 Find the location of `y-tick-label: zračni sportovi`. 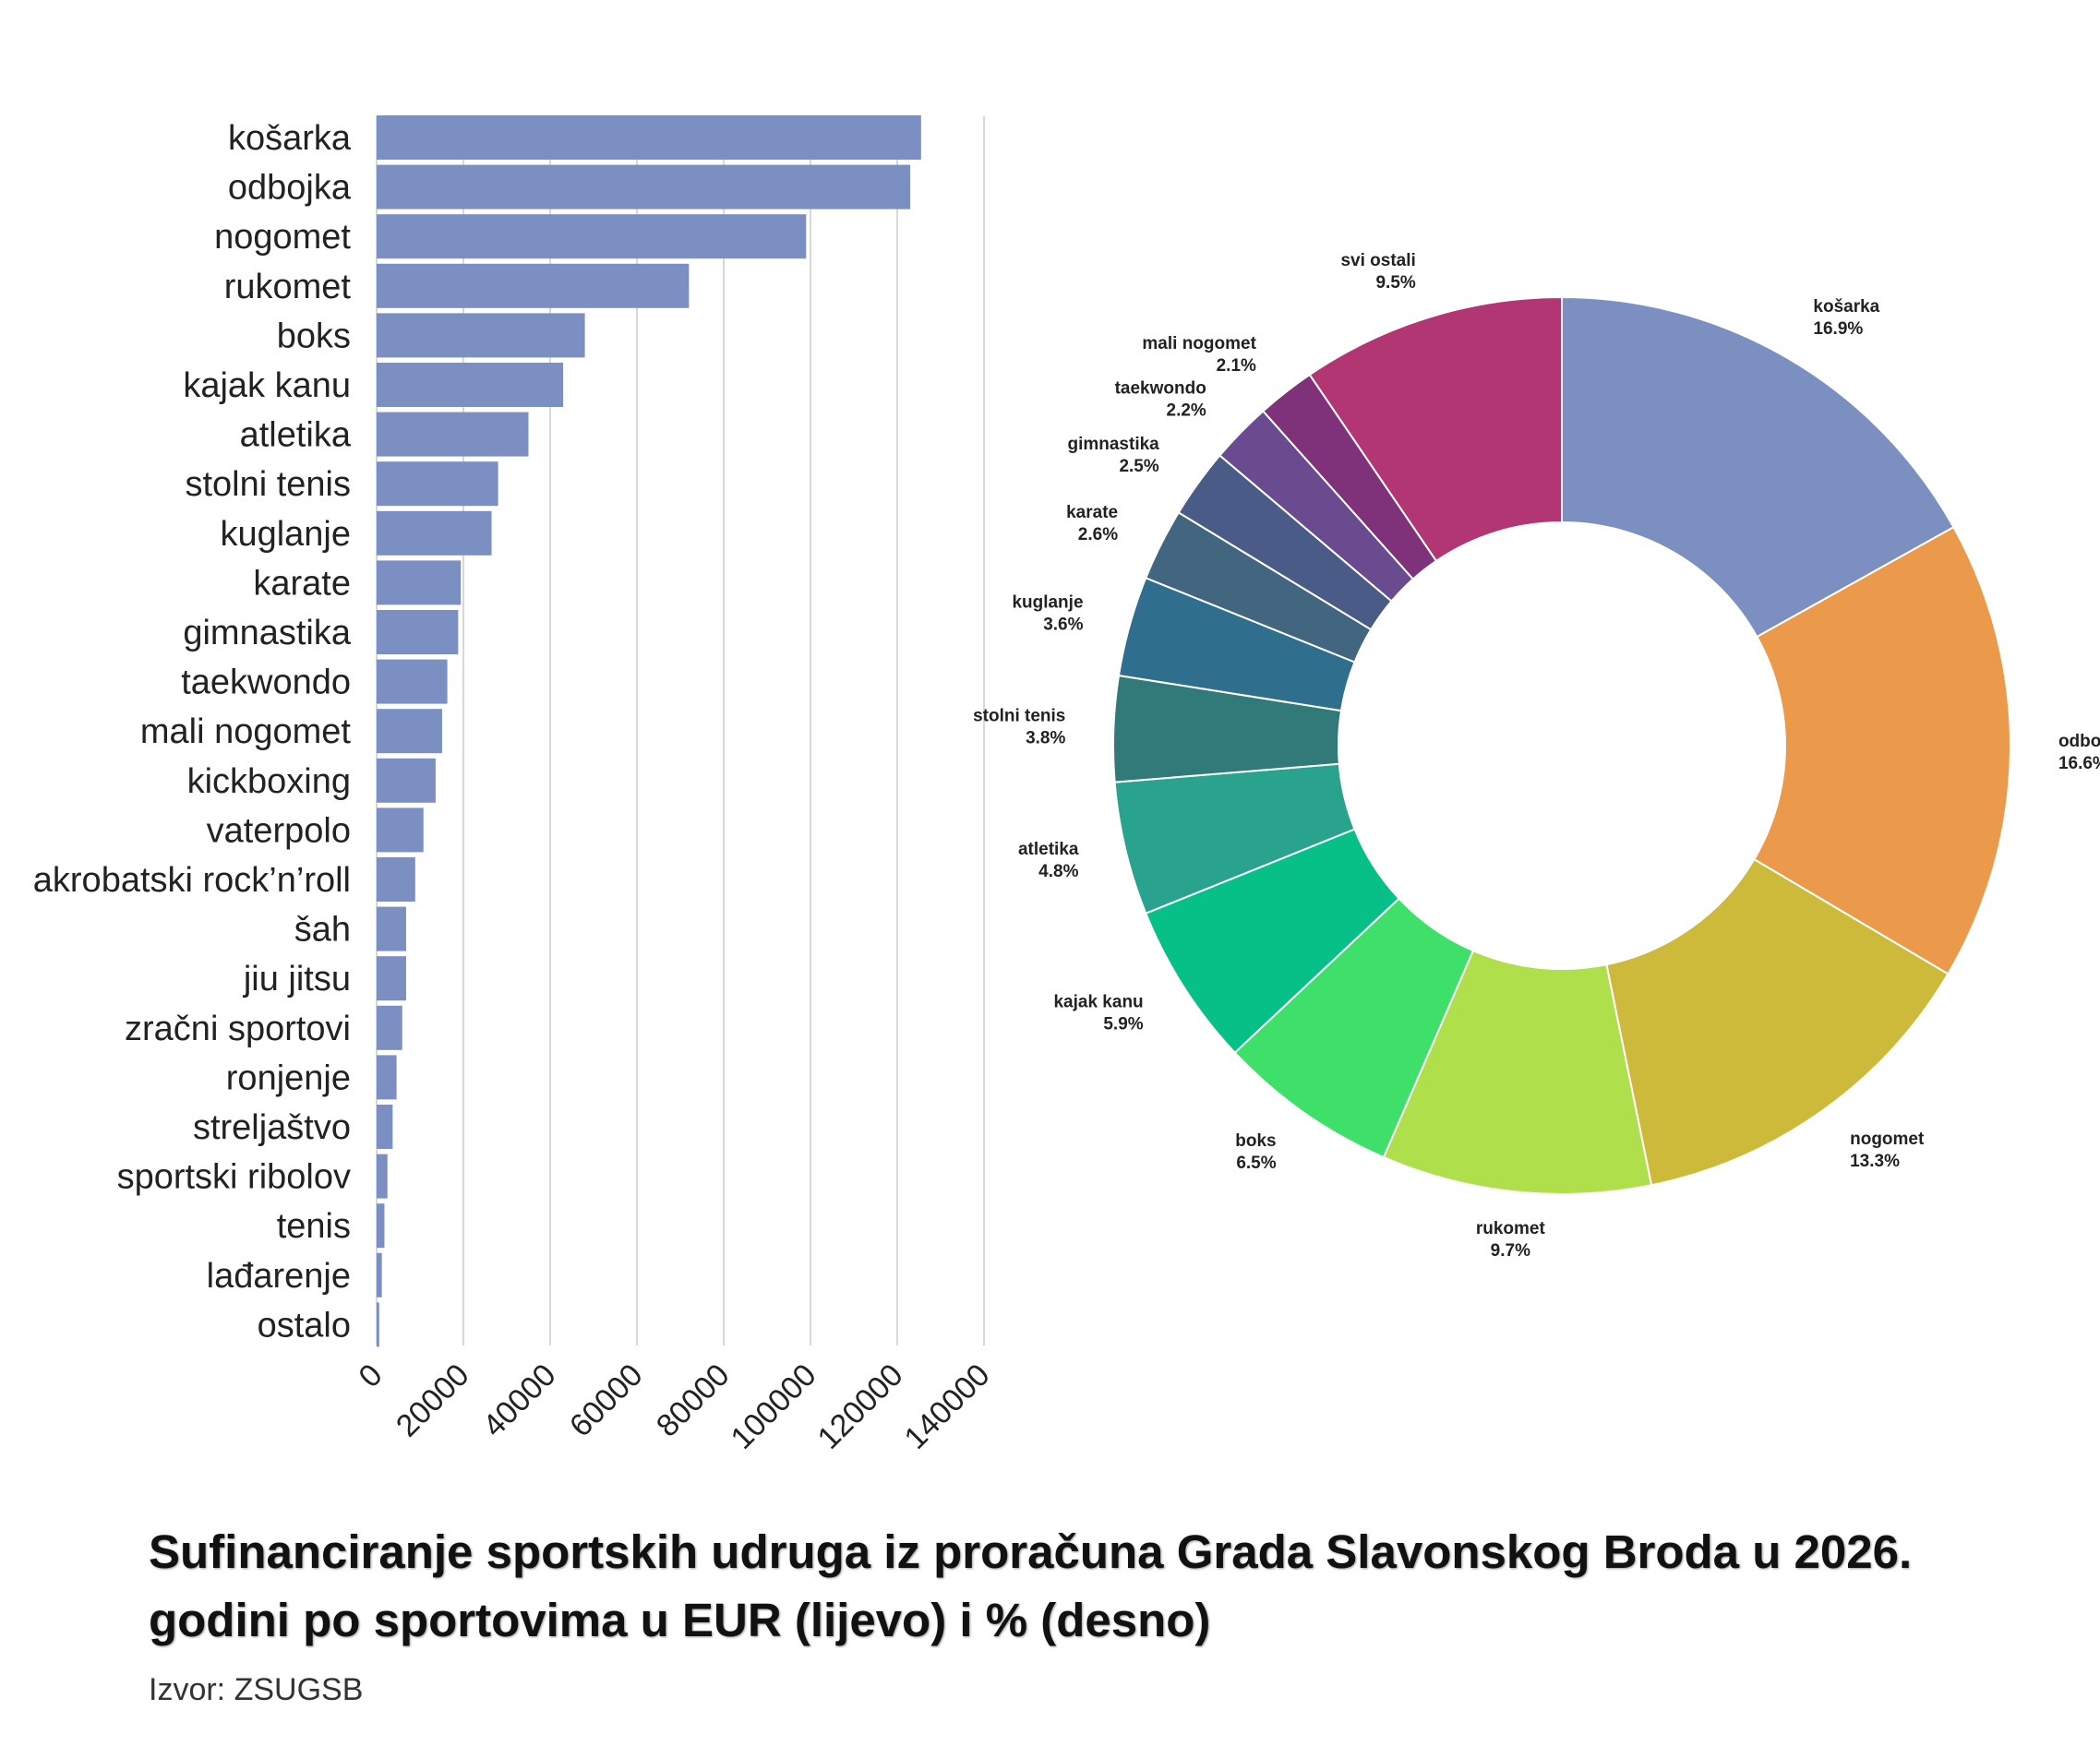

y-tick-label: zračni sportovi is located at coordinates (238, 1029).